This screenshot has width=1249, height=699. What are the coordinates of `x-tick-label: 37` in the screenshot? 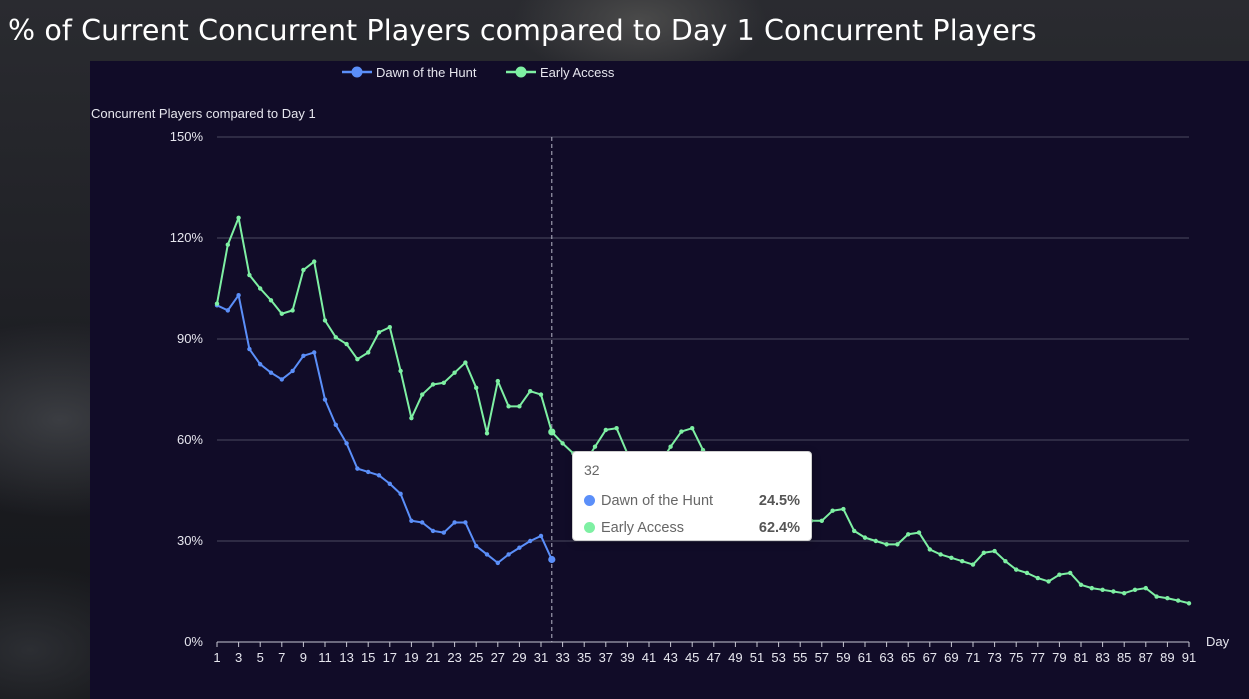 It's located at (606, 657).